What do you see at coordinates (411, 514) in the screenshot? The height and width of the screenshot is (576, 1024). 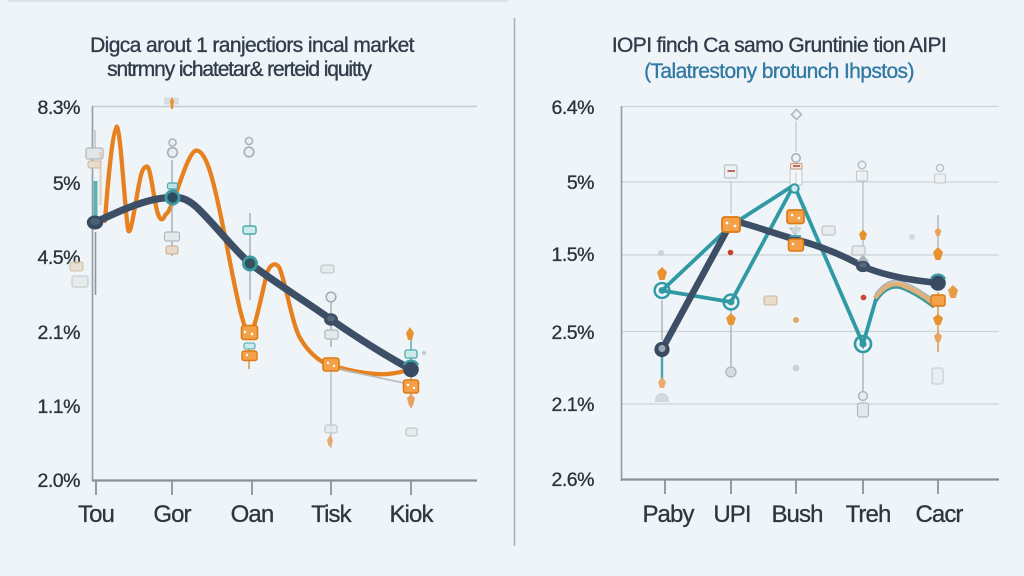 I see `svg-text: Kiok` at bounding box center [411, 514].